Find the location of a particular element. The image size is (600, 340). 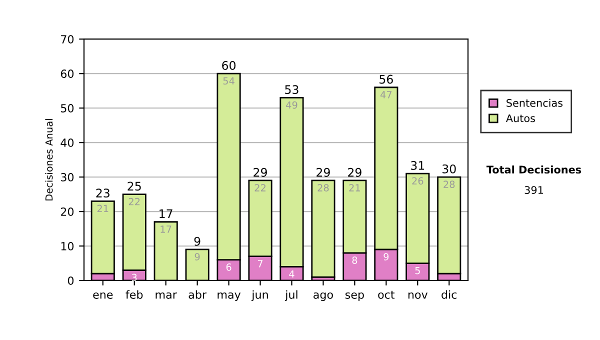

x-tick-label: may is located at coordinates (229, 296).